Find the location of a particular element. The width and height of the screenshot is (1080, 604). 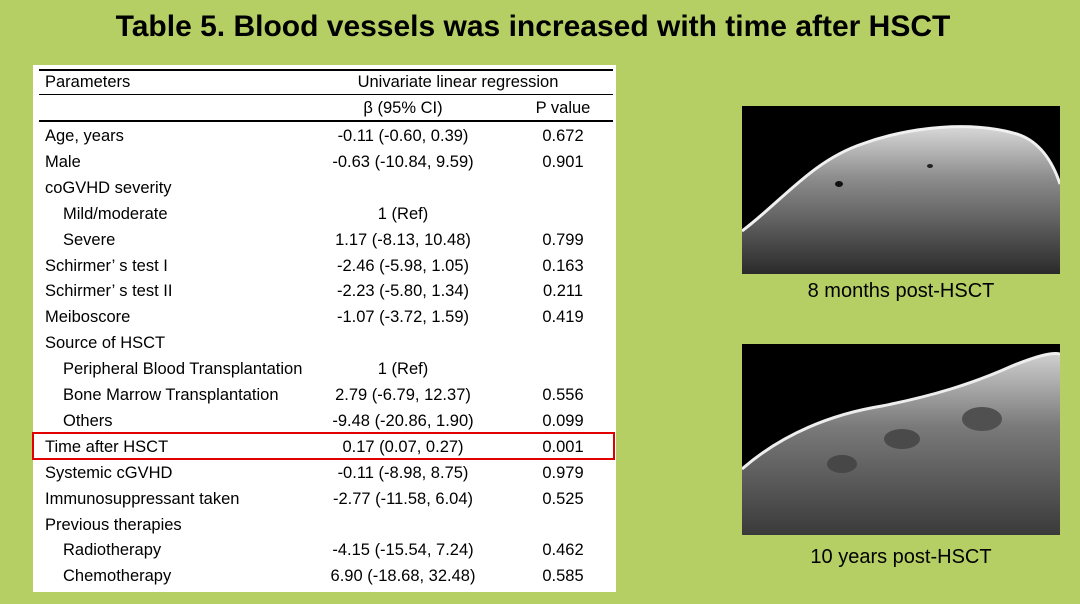

row-pvalue: 0.799 is located at coordinates (563, 239).